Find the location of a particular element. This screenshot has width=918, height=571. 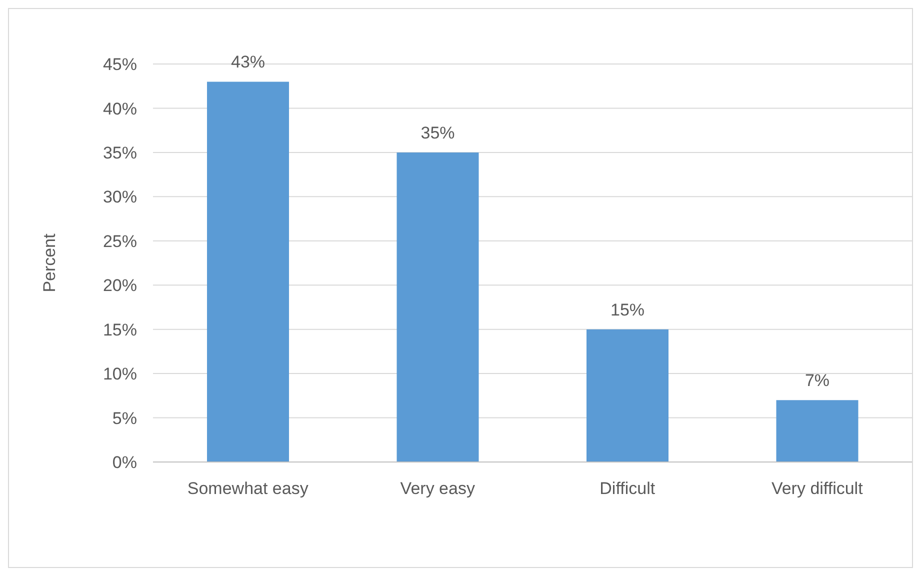

y-tick-label: 20% is located at coordinates (119, 286).